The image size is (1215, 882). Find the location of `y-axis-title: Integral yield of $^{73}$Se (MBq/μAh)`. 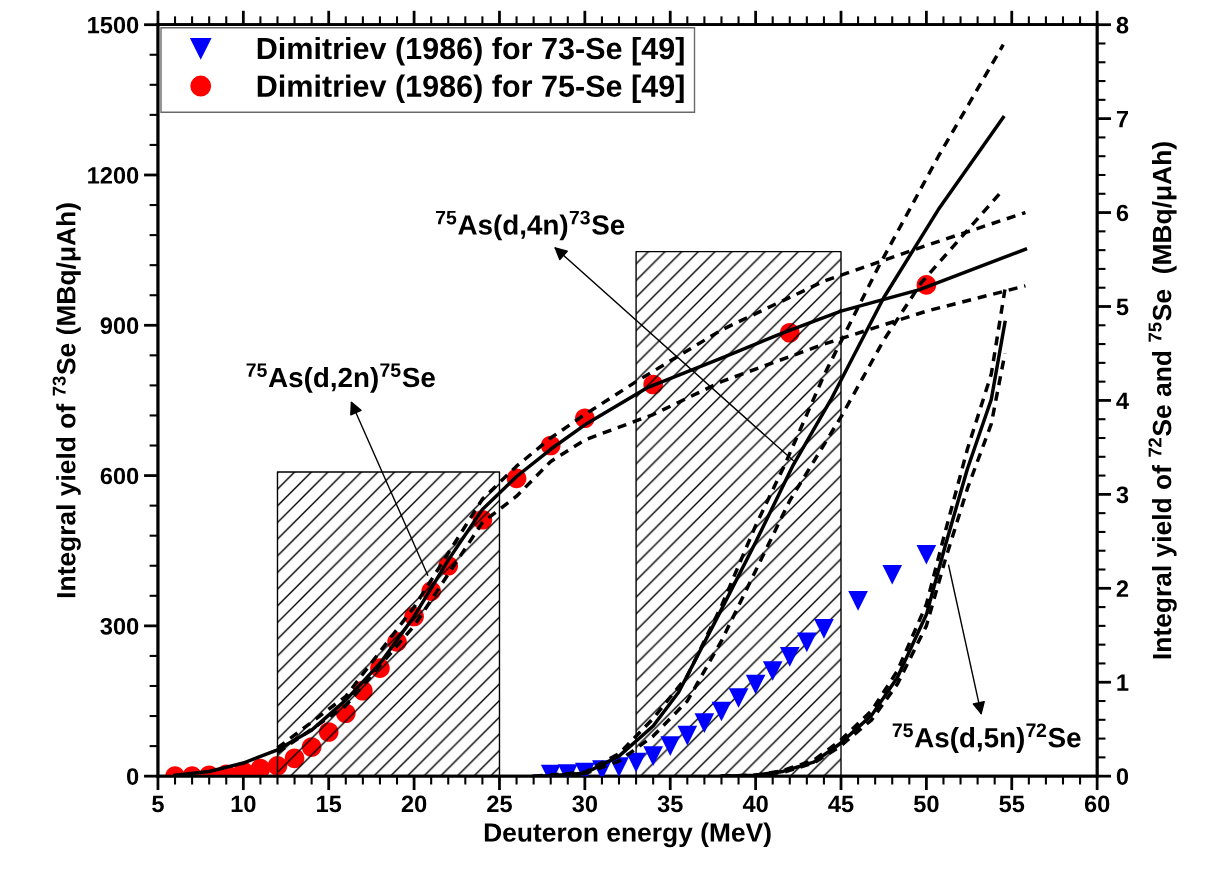

y-axis-title: Integral yield of $^{73}$Se (MBq/μAh) is located at coordinates (66, 400).